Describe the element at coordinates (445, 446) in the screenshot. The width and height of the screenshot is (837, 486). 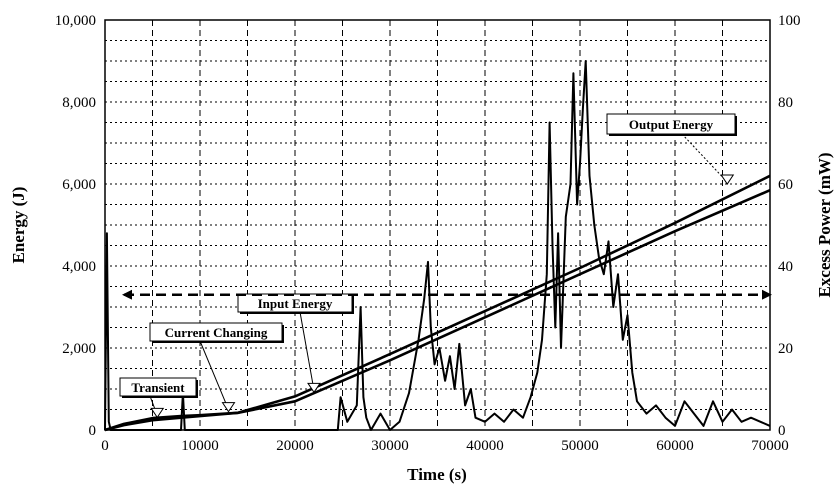
I see `x-tick-labels: 0 10000 20000 30000 40000 50000 60000 70000` at that location.